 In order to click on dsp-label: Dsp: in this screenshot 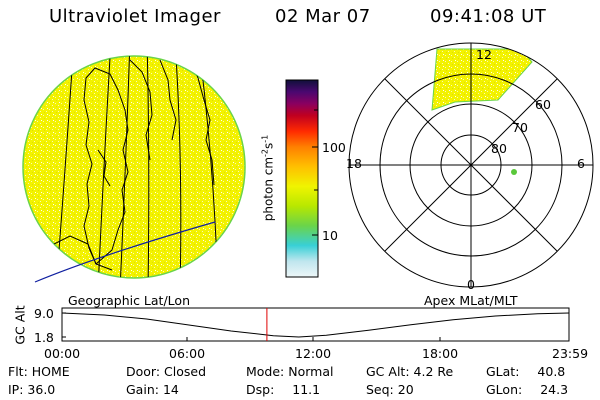, I will do `click(260, 389)`.